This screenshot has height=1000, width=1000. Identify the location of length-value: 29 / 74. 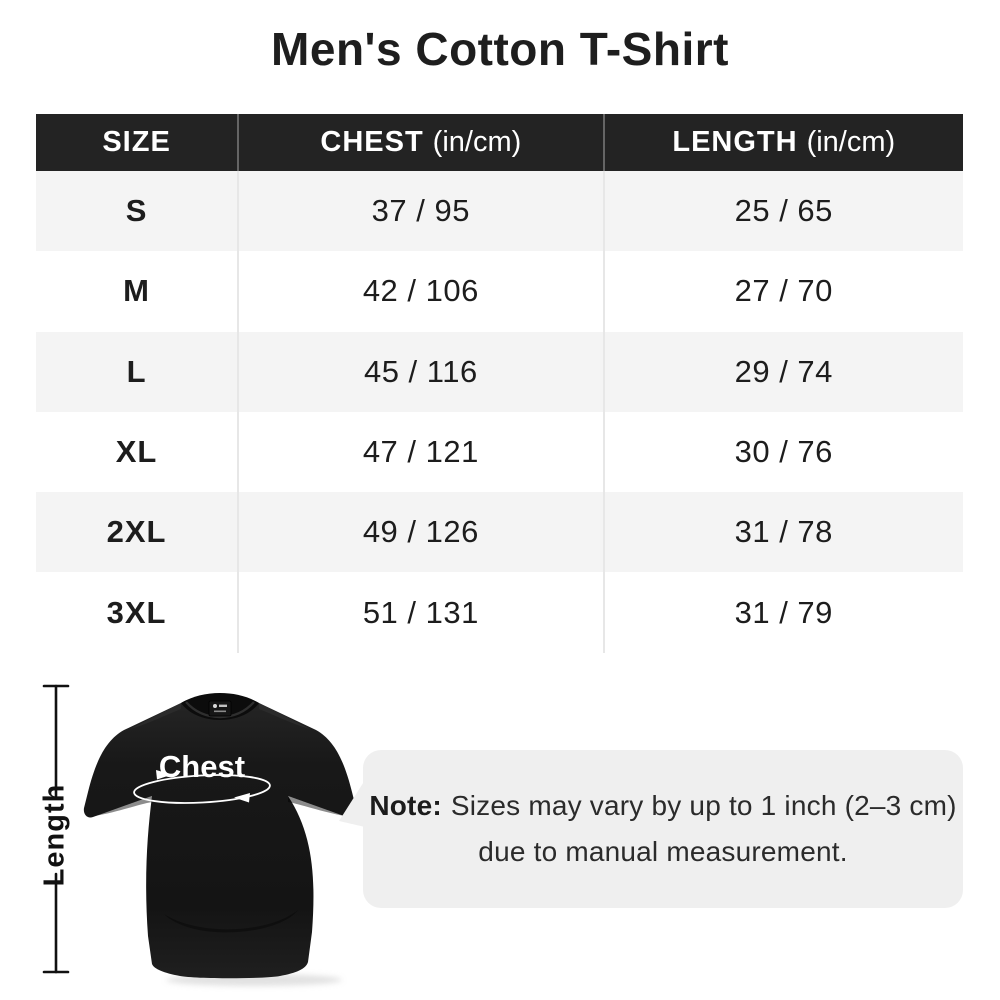
(782, 371).